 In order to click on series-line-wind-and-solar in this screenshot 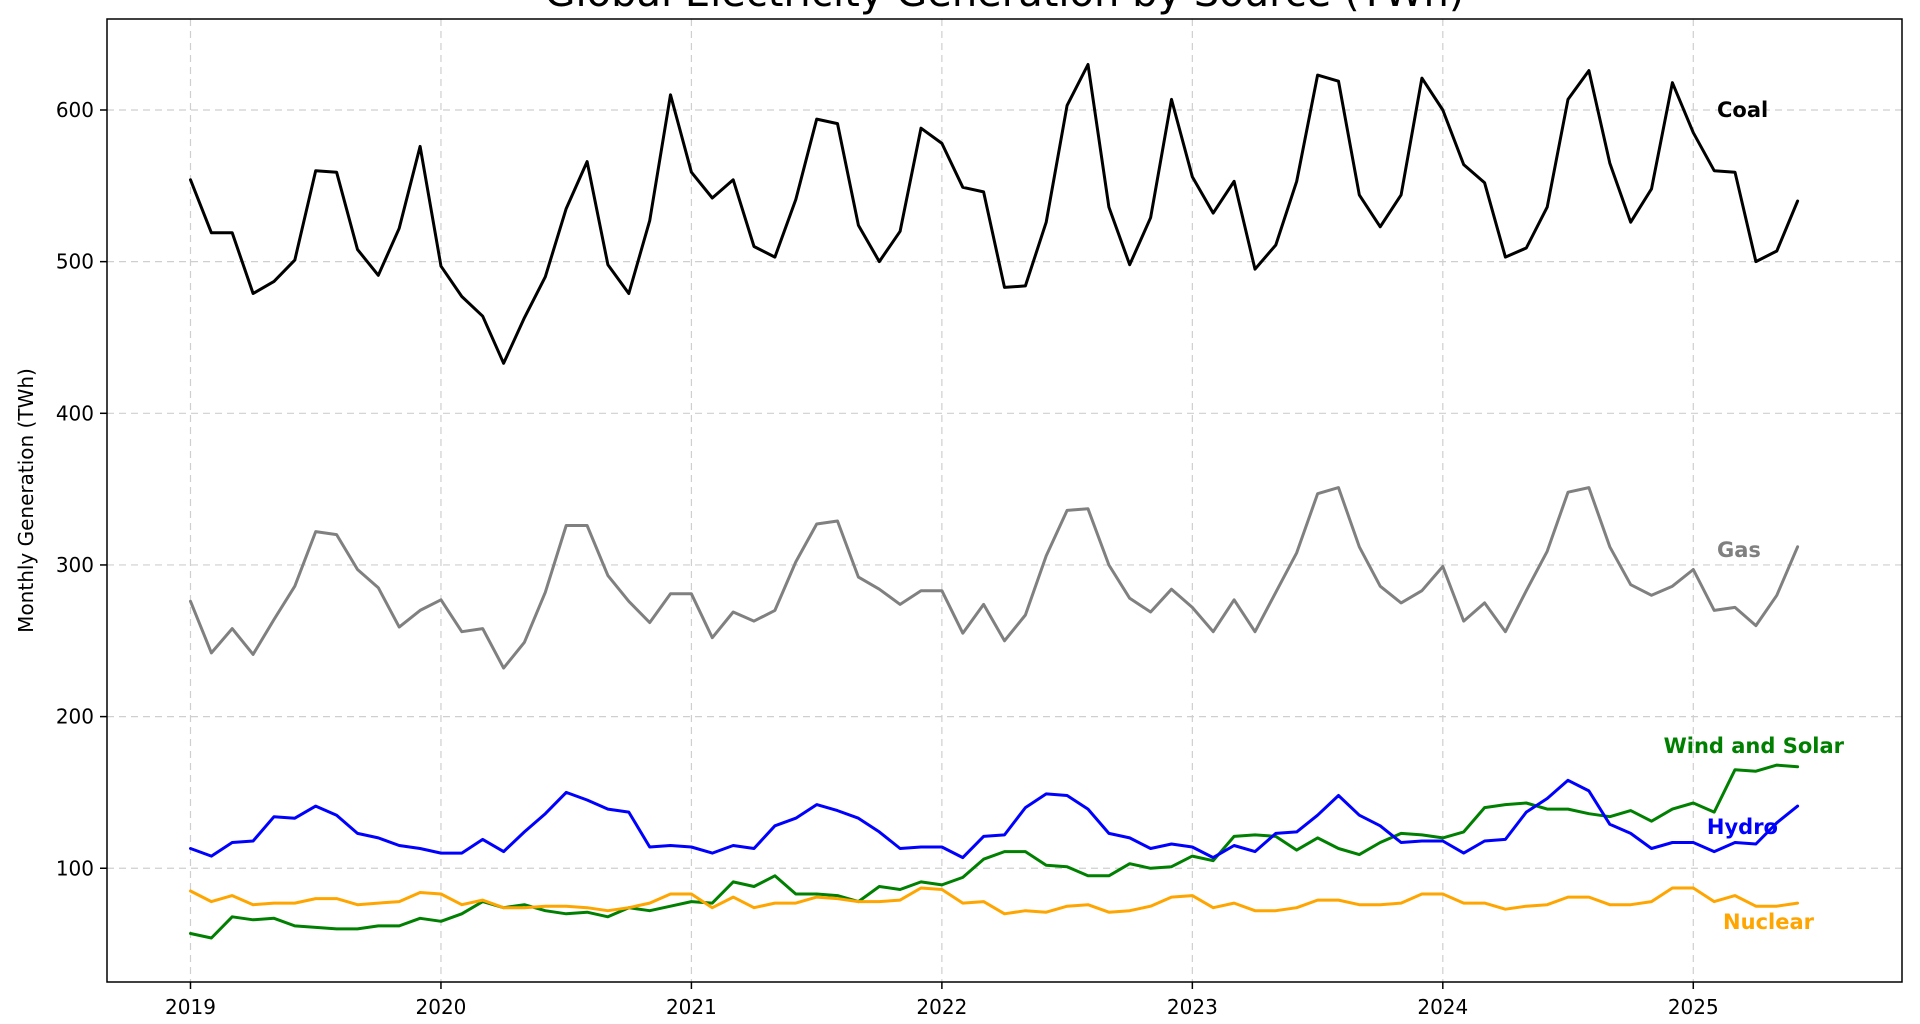, I will do `click(994, 851)`.